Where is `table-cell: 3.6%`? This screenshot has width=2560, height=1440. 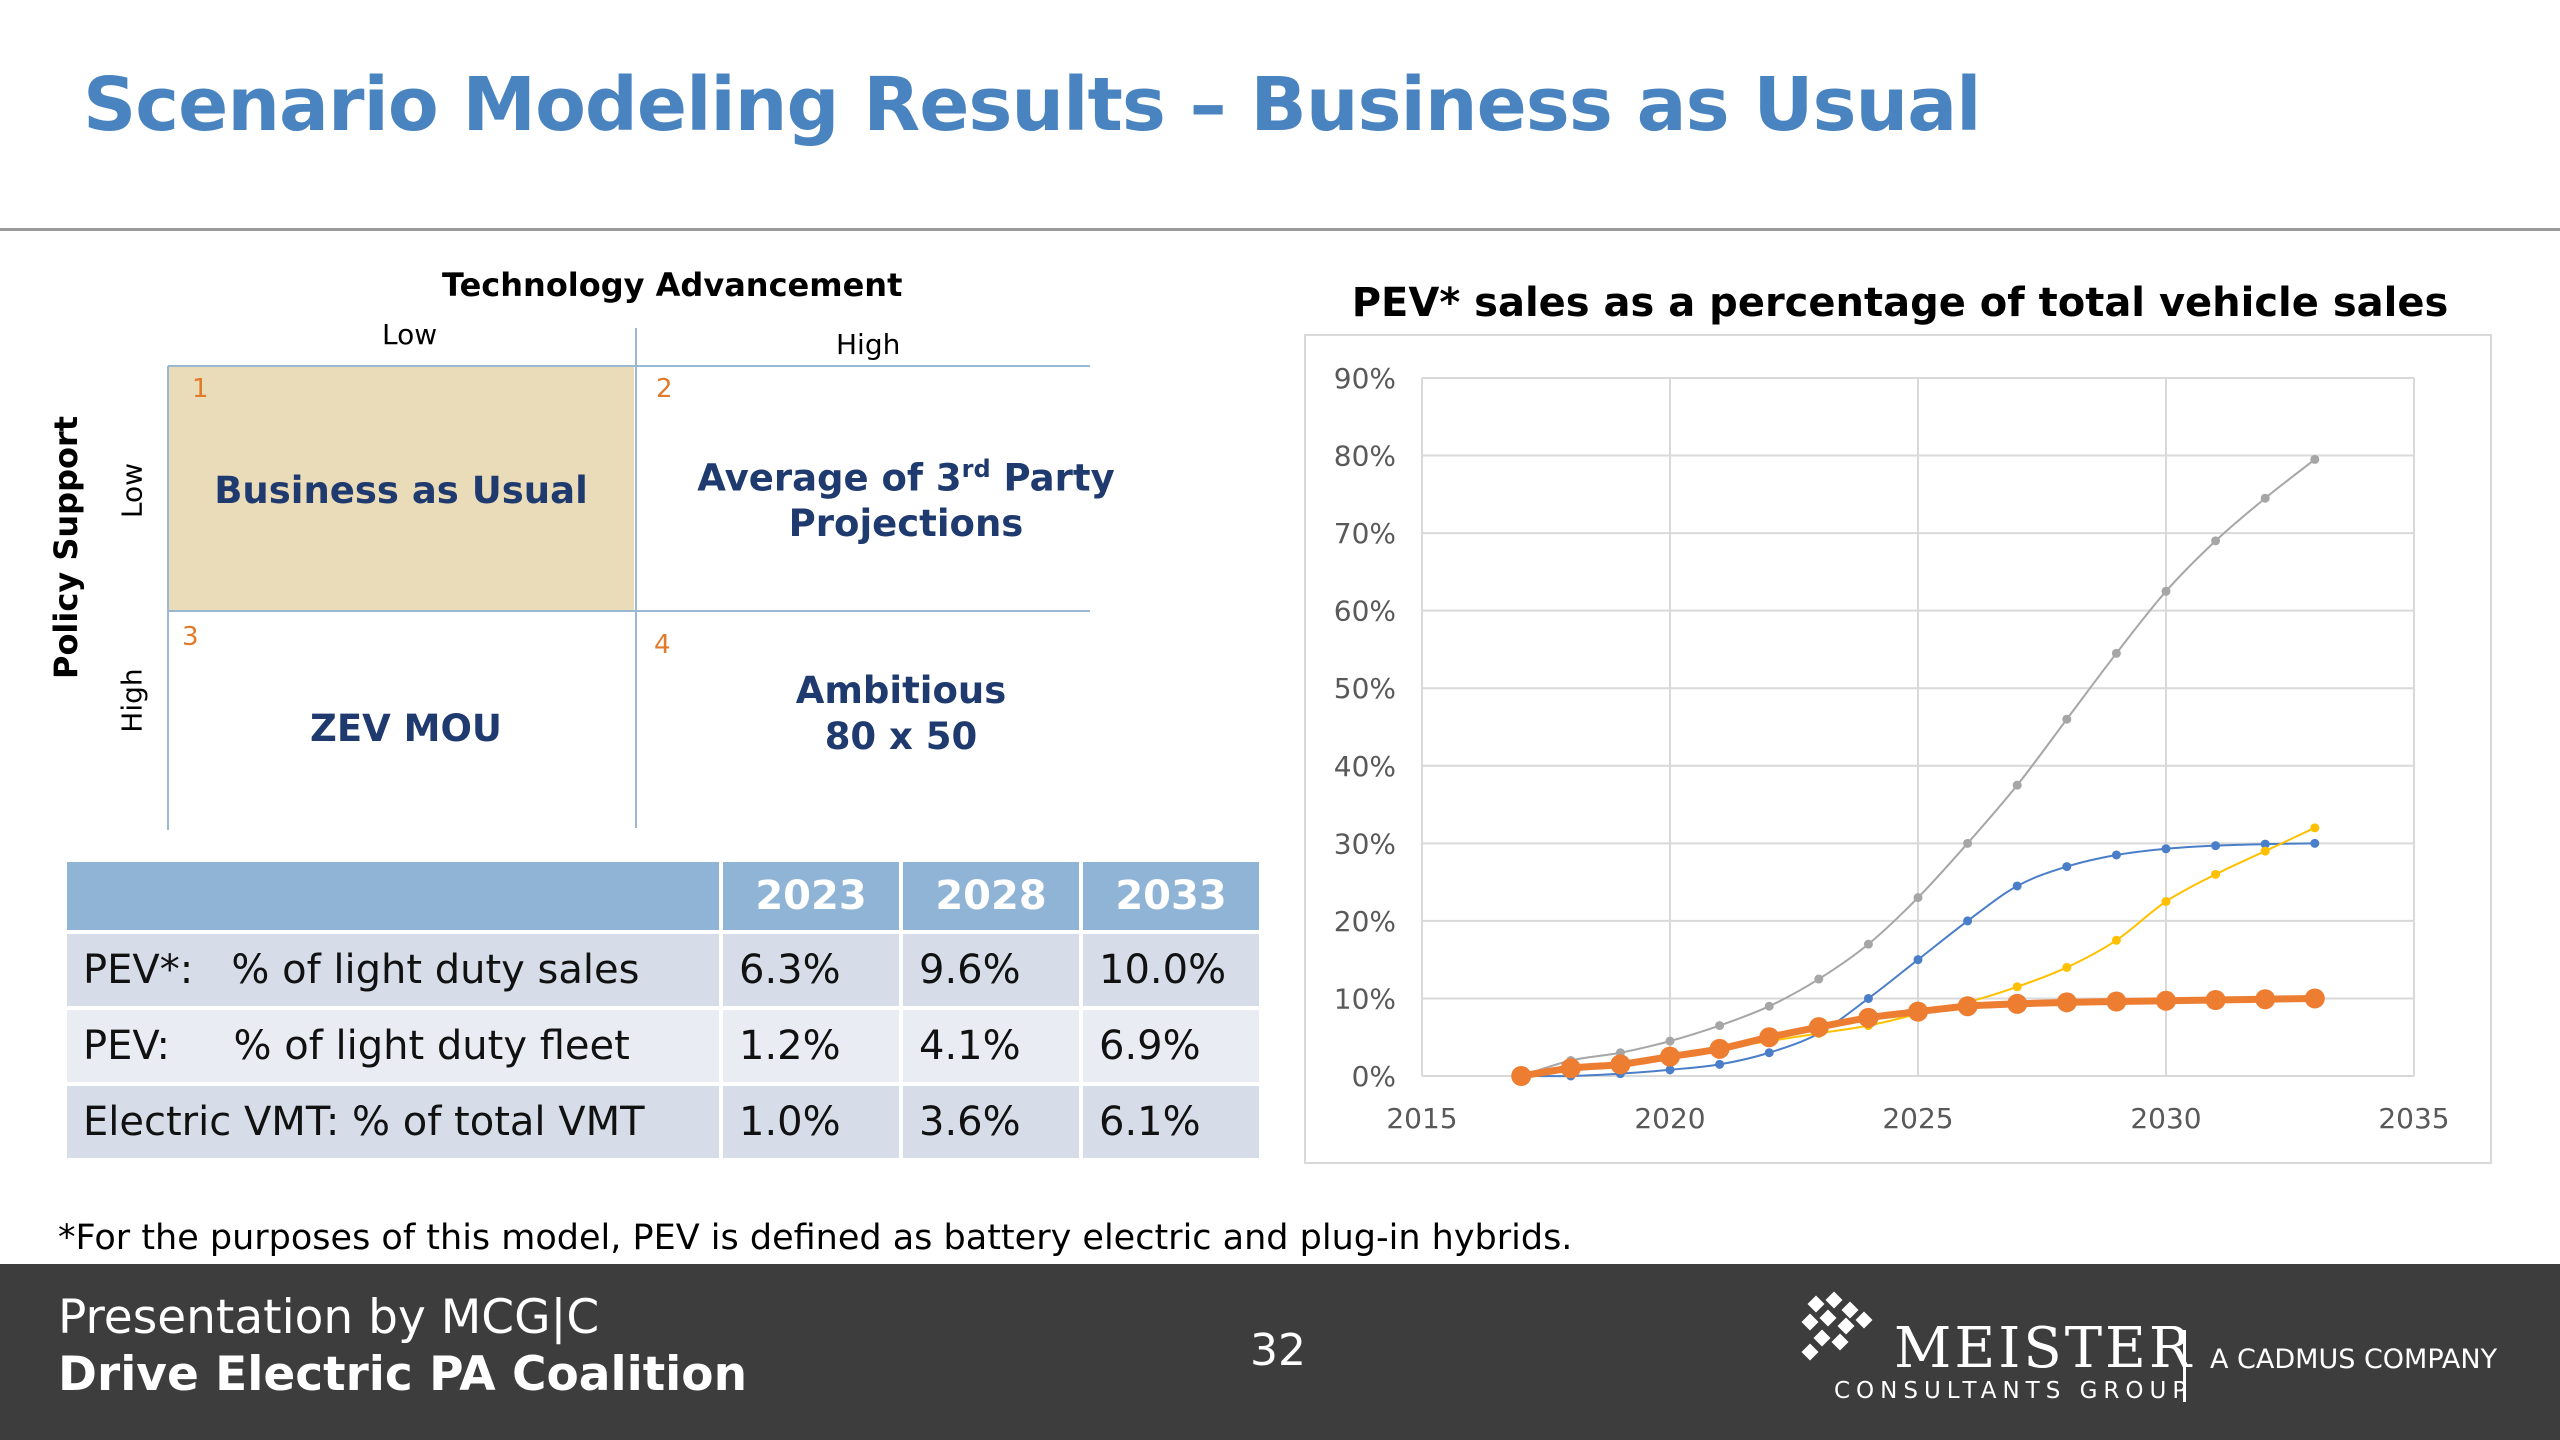 table-cell: 3.6% is located at coordinates (991, 1122).